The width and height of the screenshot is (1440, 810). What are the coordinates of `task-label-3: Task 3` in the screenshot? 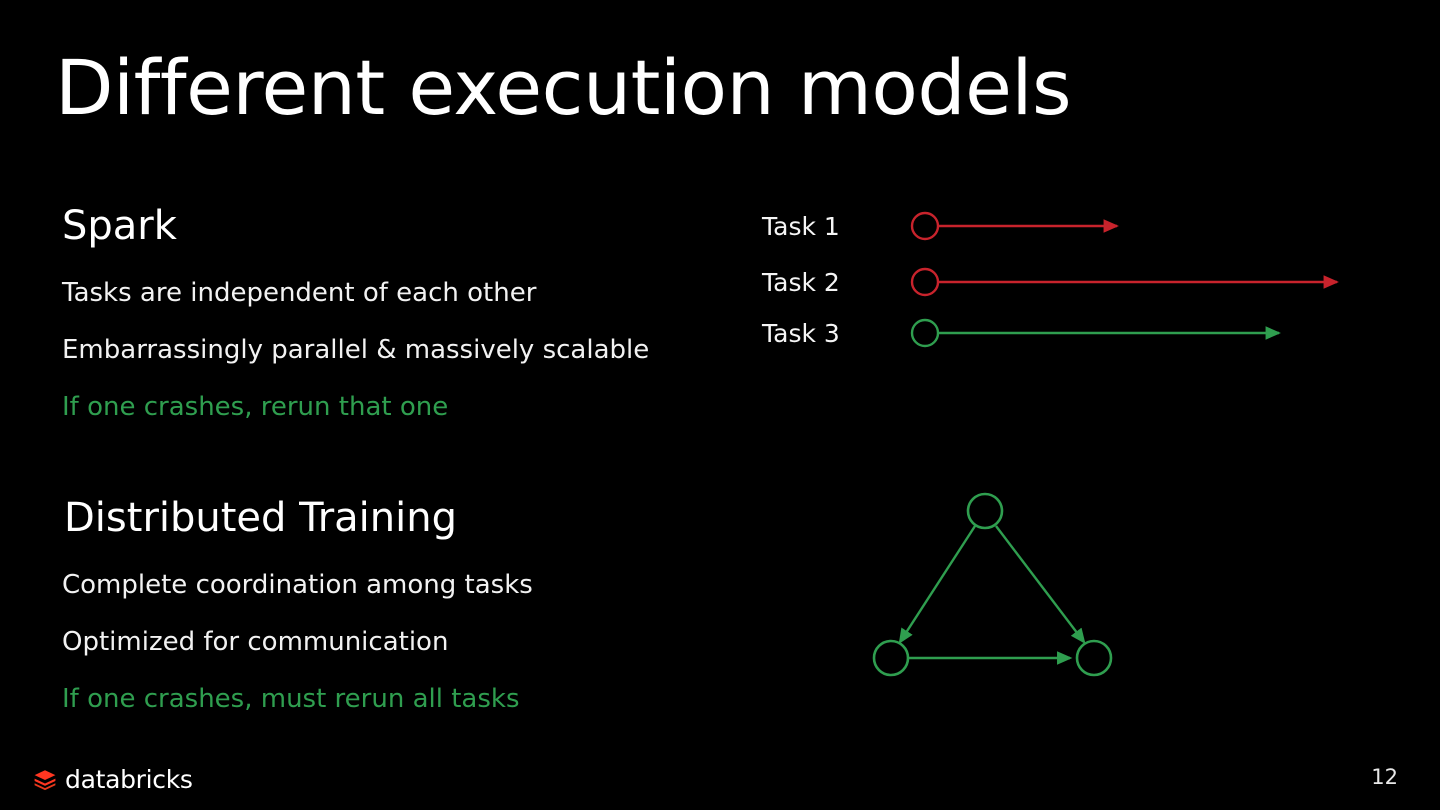 It's located at (801, 333).